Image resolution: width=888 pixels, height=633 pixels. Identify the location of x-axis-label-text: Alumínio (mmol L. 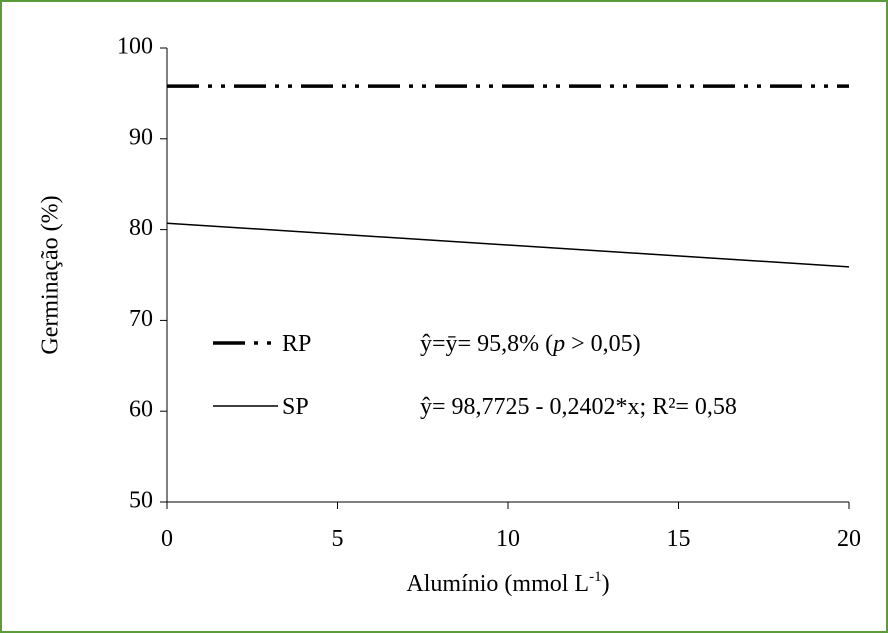
(497, 584).